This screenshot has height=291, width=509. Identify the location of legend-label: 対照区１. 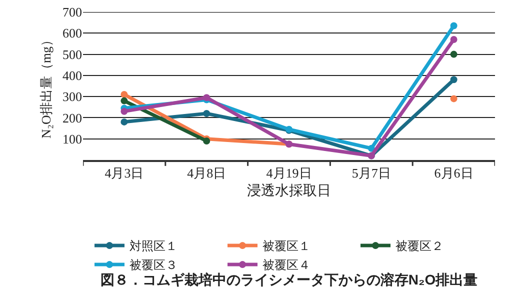
(154, 246).